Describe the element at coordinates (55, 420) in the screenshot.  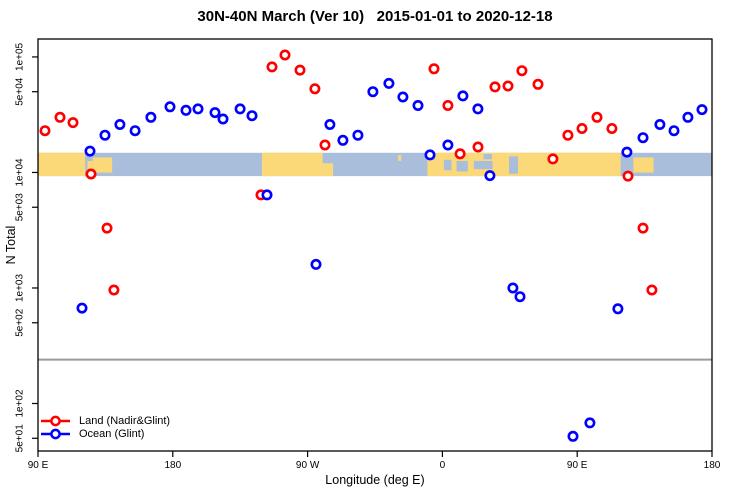
I see `land-series-symbol` at that location.